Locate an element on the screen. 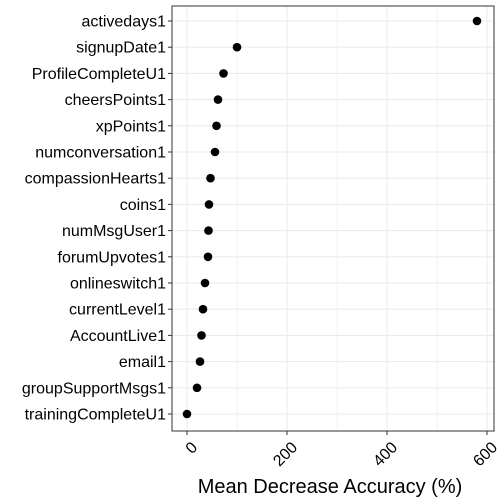 Image resolution: width=500 pixels, height=500 pixels. y-axis-label: groupSupportMsgs1 is located at coordinates (94, 388).